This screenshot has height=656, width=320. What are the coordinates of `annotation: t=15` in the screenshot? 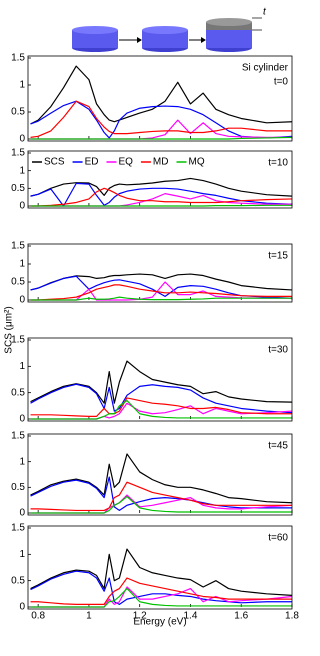 It's located at (278, 256).